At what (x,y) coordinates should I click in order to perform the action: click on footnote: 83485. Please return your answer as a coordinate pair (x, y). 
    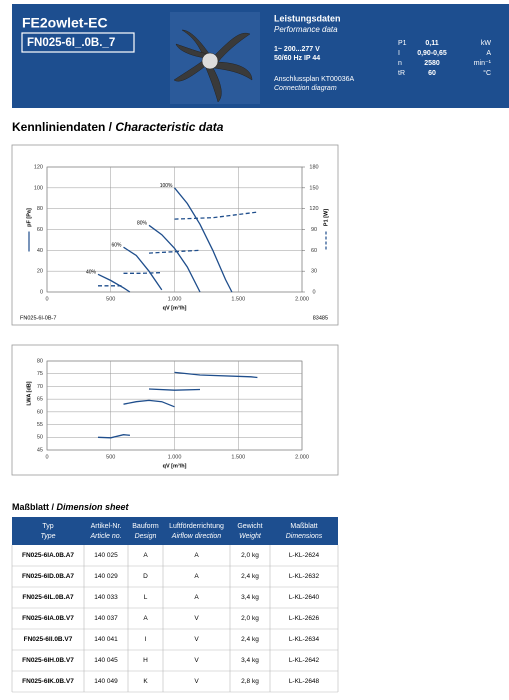
    Looking at the image, I should click on (320, 318).